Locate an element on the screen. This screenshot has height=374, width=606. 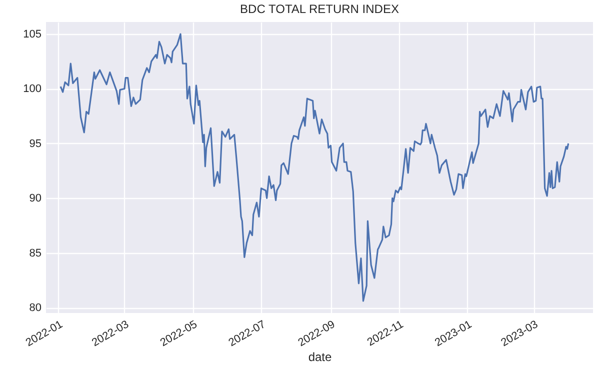
y-tick-label: 95 is located at coordinates (35, 144).